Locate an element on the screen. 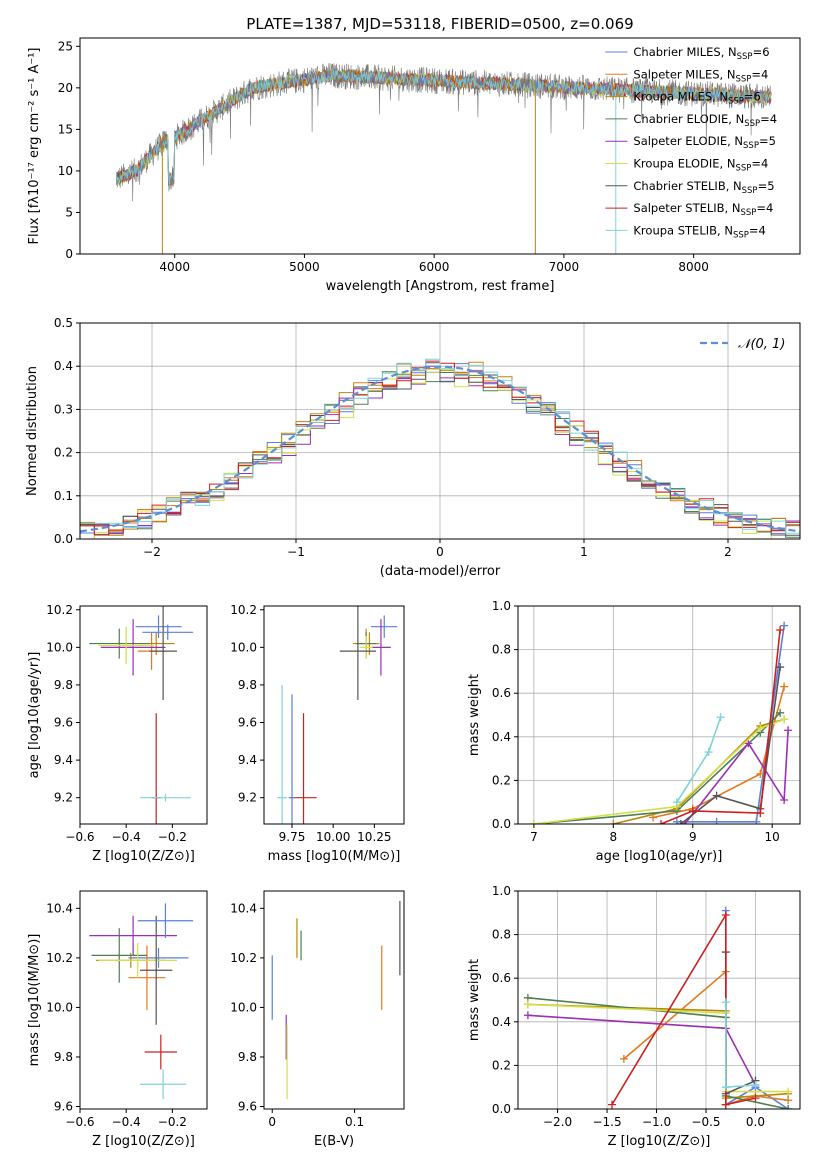 This screenshot has width=819, height=1170. spectrum-legend-label: Kroupa STELIB, NSSP=4 is located at coordinates (699, 231).